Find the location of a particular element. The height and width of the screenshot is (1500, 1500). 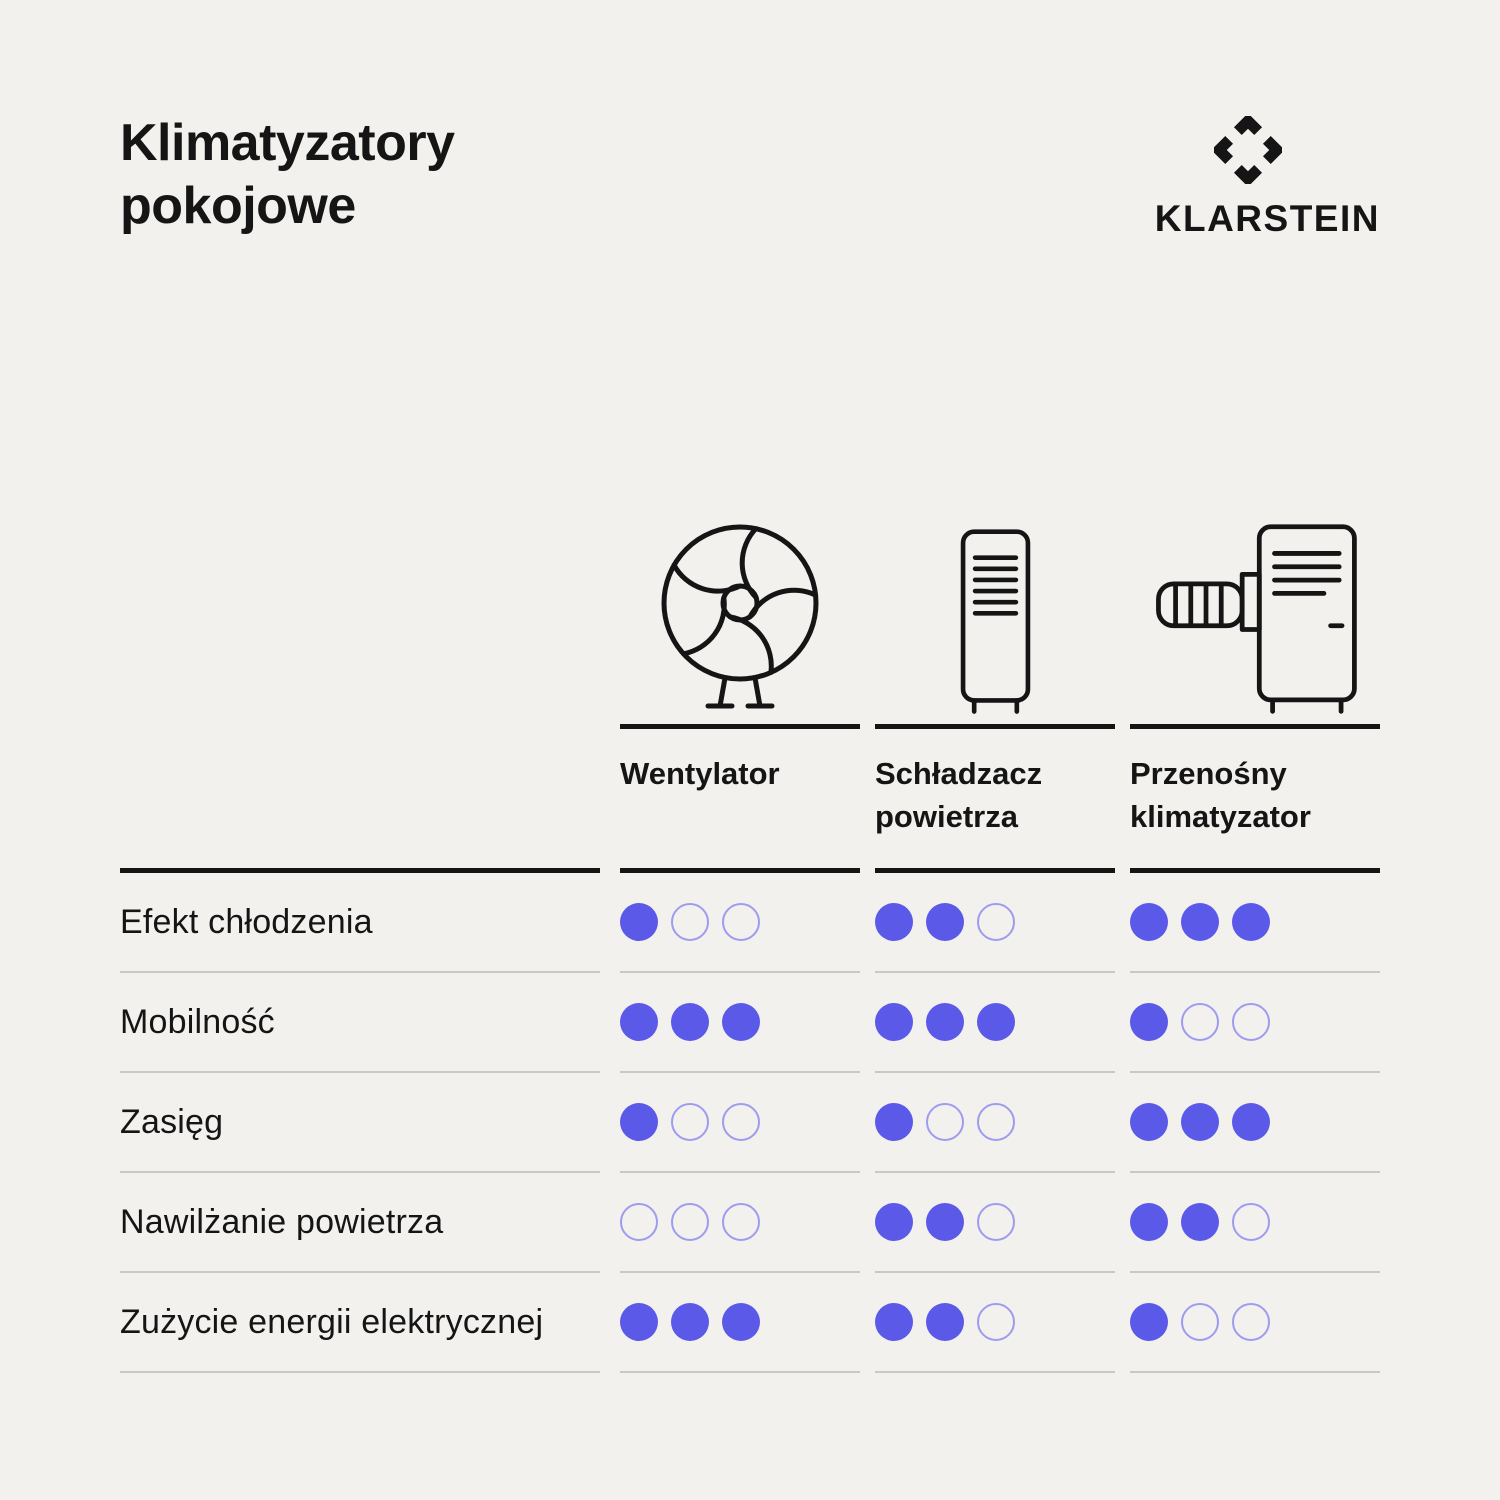

table-row: Nawilżanie powietrza is located at coordinates (750, 1223).